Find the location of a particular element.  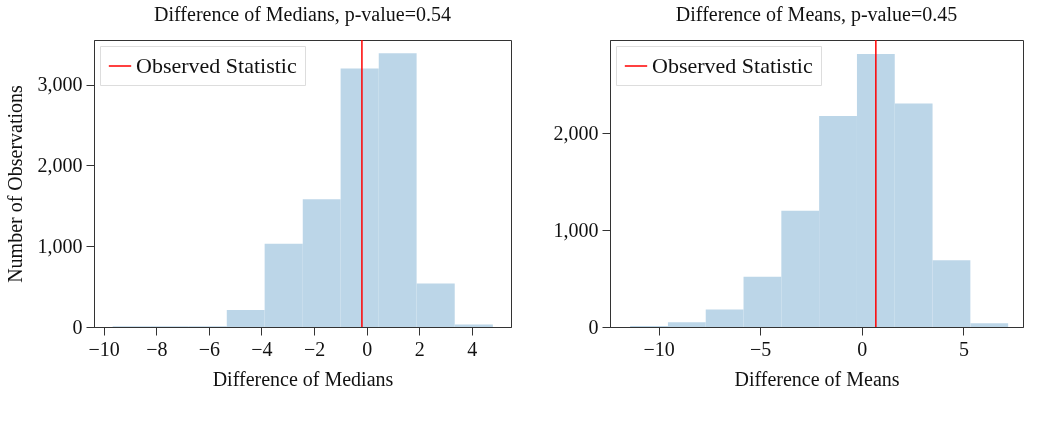

x-tick-label: −2 is located at coordinates (314, 348).